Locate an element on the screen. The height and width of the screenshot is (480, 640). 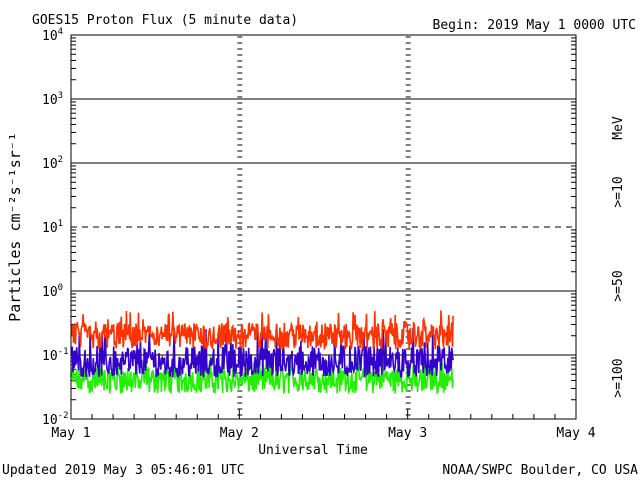
legend-item-50mev: >=50 is located at coordinates (618, 285).